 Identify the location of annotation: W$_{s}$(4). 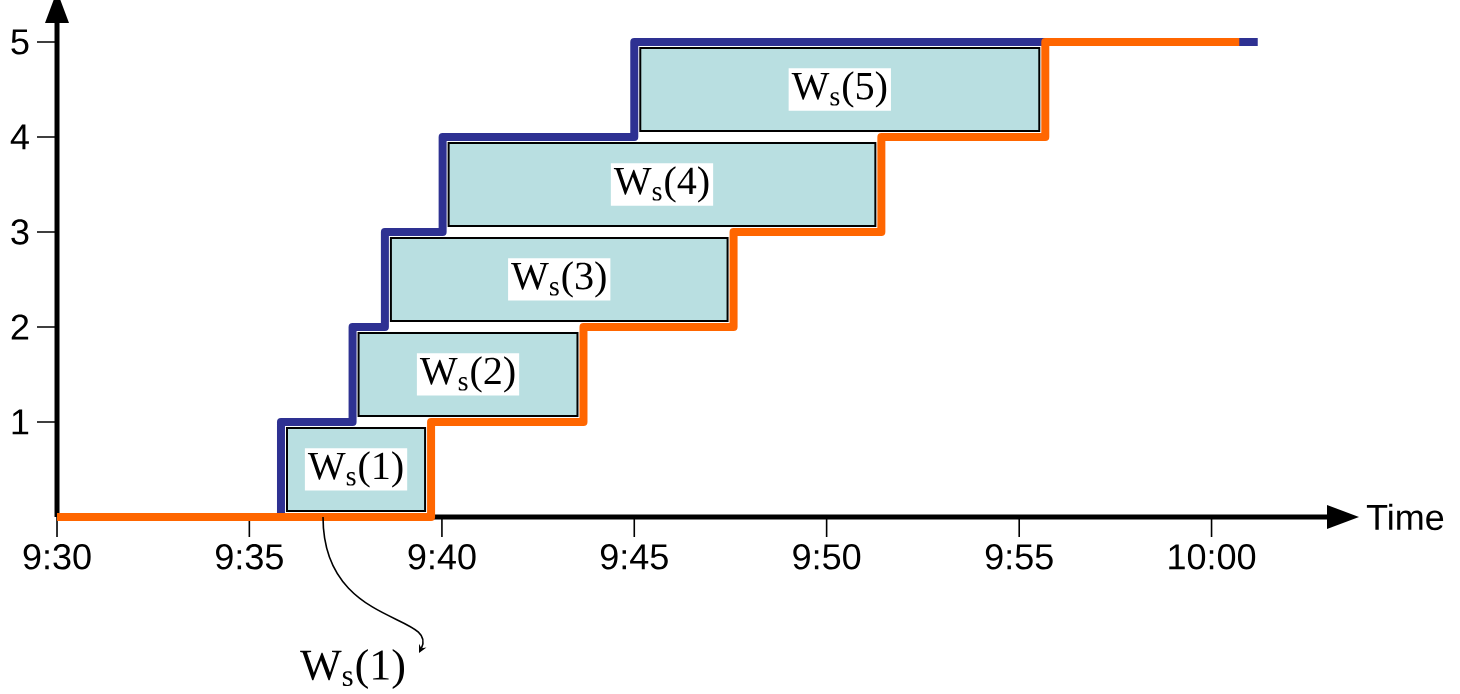
(661, 184).